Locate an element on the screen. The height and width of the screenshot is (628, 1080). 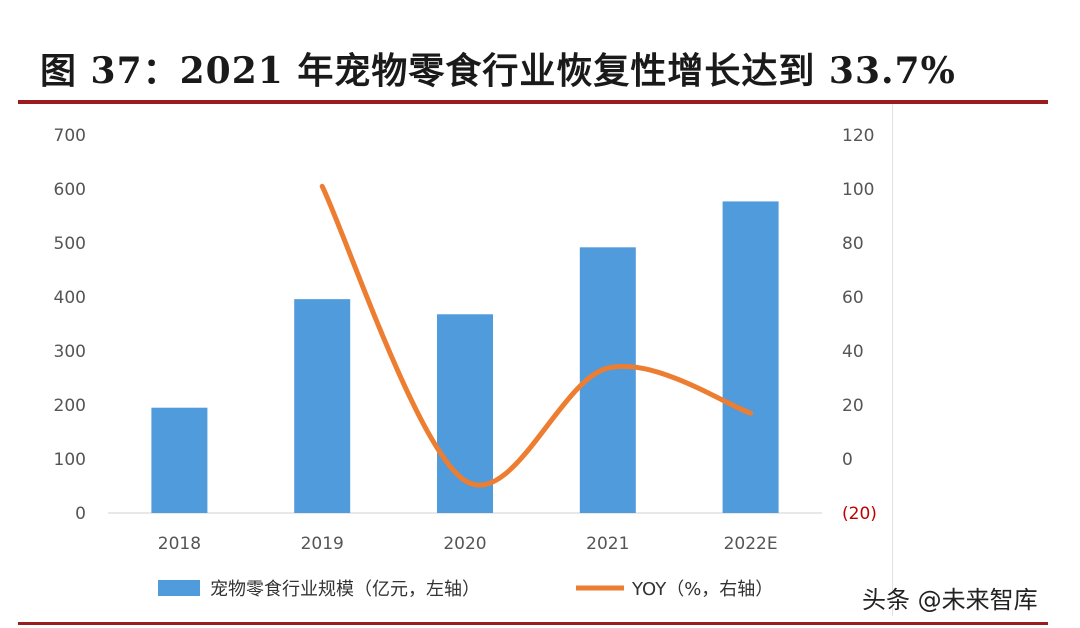
legend-label-bar: 宠物零食行业规模（亿元，左轴） is located at coordinates (345, 589).